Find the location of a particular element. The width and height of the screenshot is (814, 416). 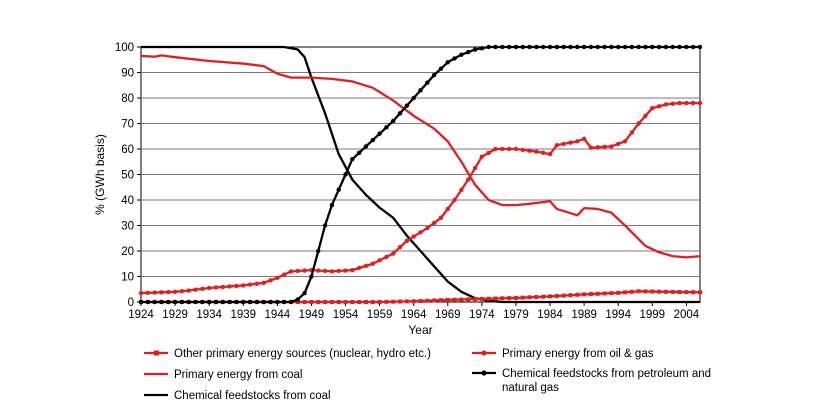

x-tick-label: 2004 is located at coordinates (687, 315).